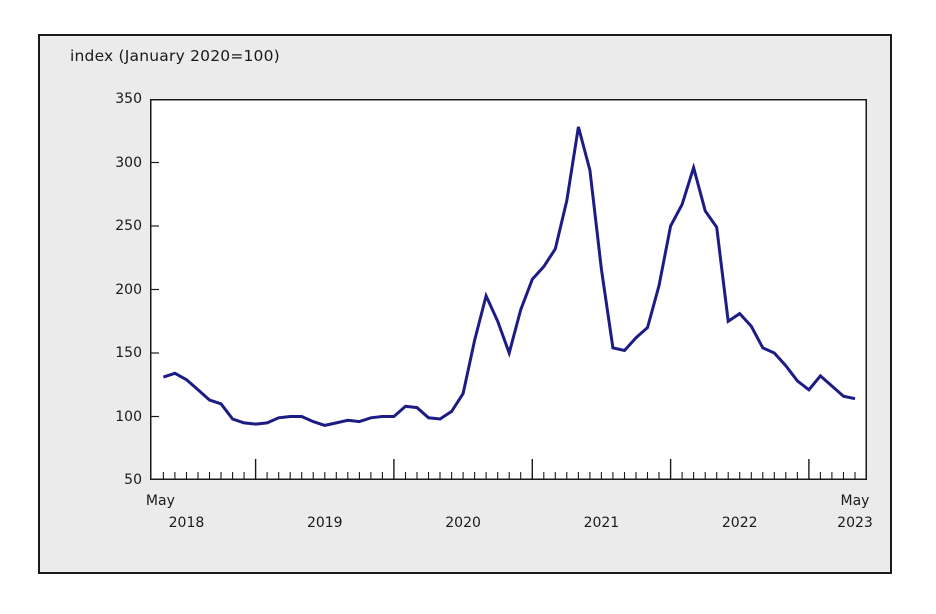 The height and width of the screenshot is (614, 936). I want to click on y-tick-label: 200, so click(128, 289).